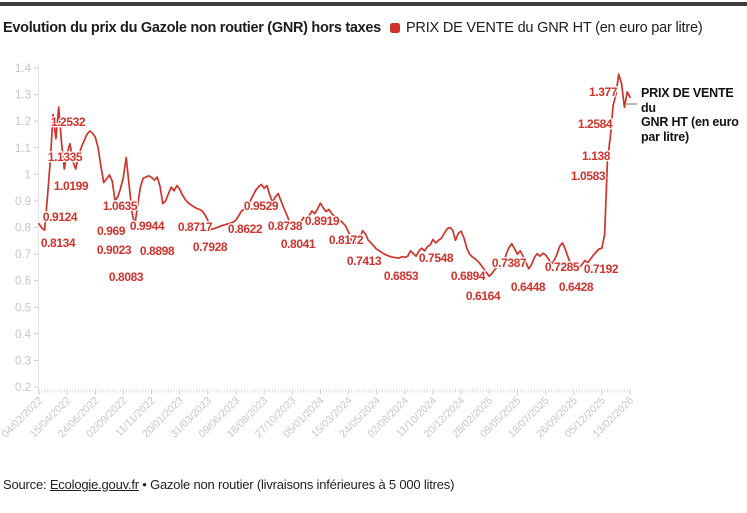 This screenshot has width=747, height=513. Describe the element at coordinates (261, 206) in the screenshot. I see `data-point-label: 0.9529` at that location.